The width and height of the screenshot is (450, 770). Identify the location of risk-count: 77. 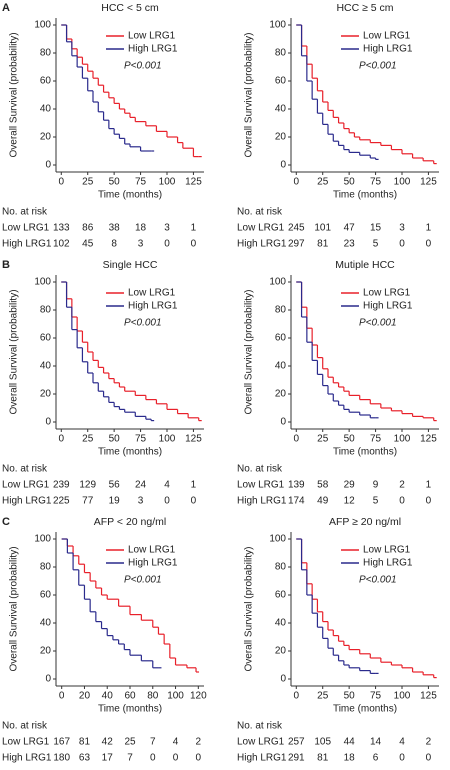
(88, 501).